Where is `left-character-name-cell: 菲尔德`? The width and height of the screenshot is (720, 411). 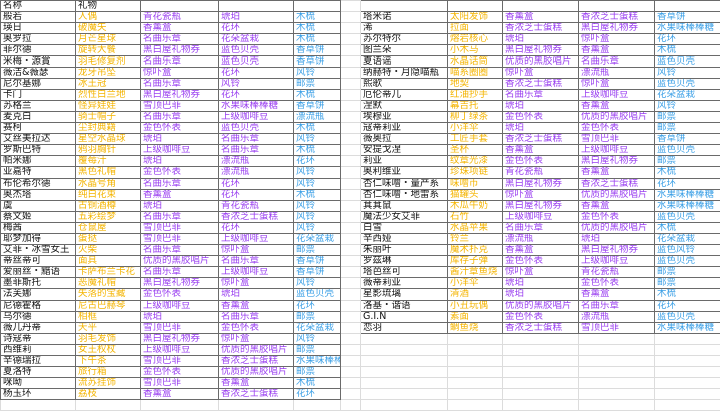
left-character-name-cell: 菲尔德 is located at coordinates (38, 50).